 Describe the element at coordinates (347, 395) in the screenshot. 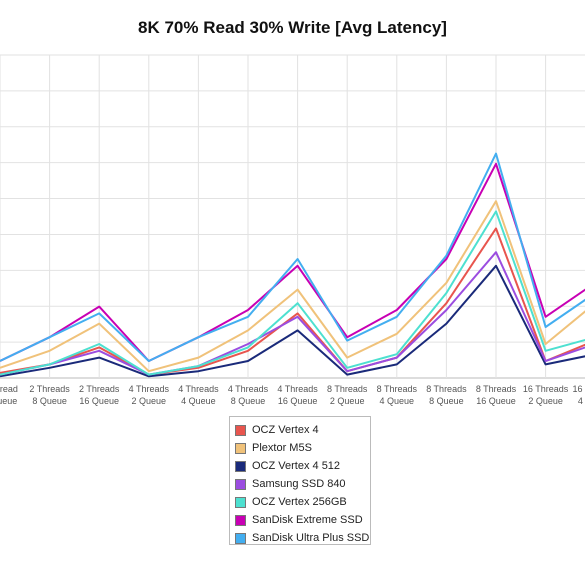

I see `x-tick-label: 8 Threads 2 Queue` at that location.